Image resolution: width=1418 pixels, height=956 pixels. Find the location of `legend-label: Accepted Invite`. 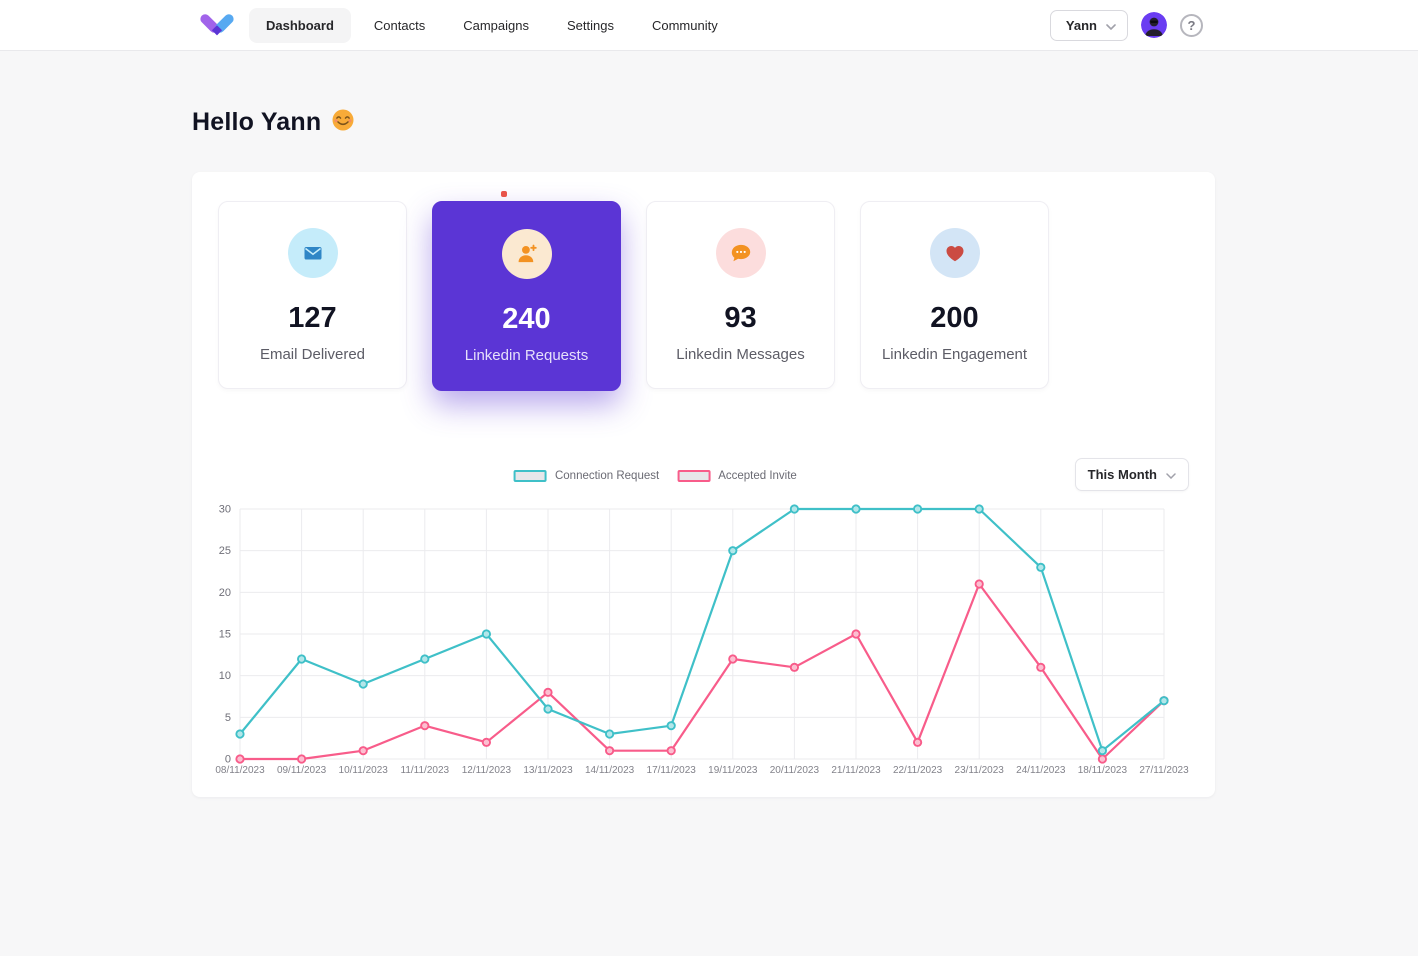

legend-label: Accepted Invite is located at coordinates (757, 476).